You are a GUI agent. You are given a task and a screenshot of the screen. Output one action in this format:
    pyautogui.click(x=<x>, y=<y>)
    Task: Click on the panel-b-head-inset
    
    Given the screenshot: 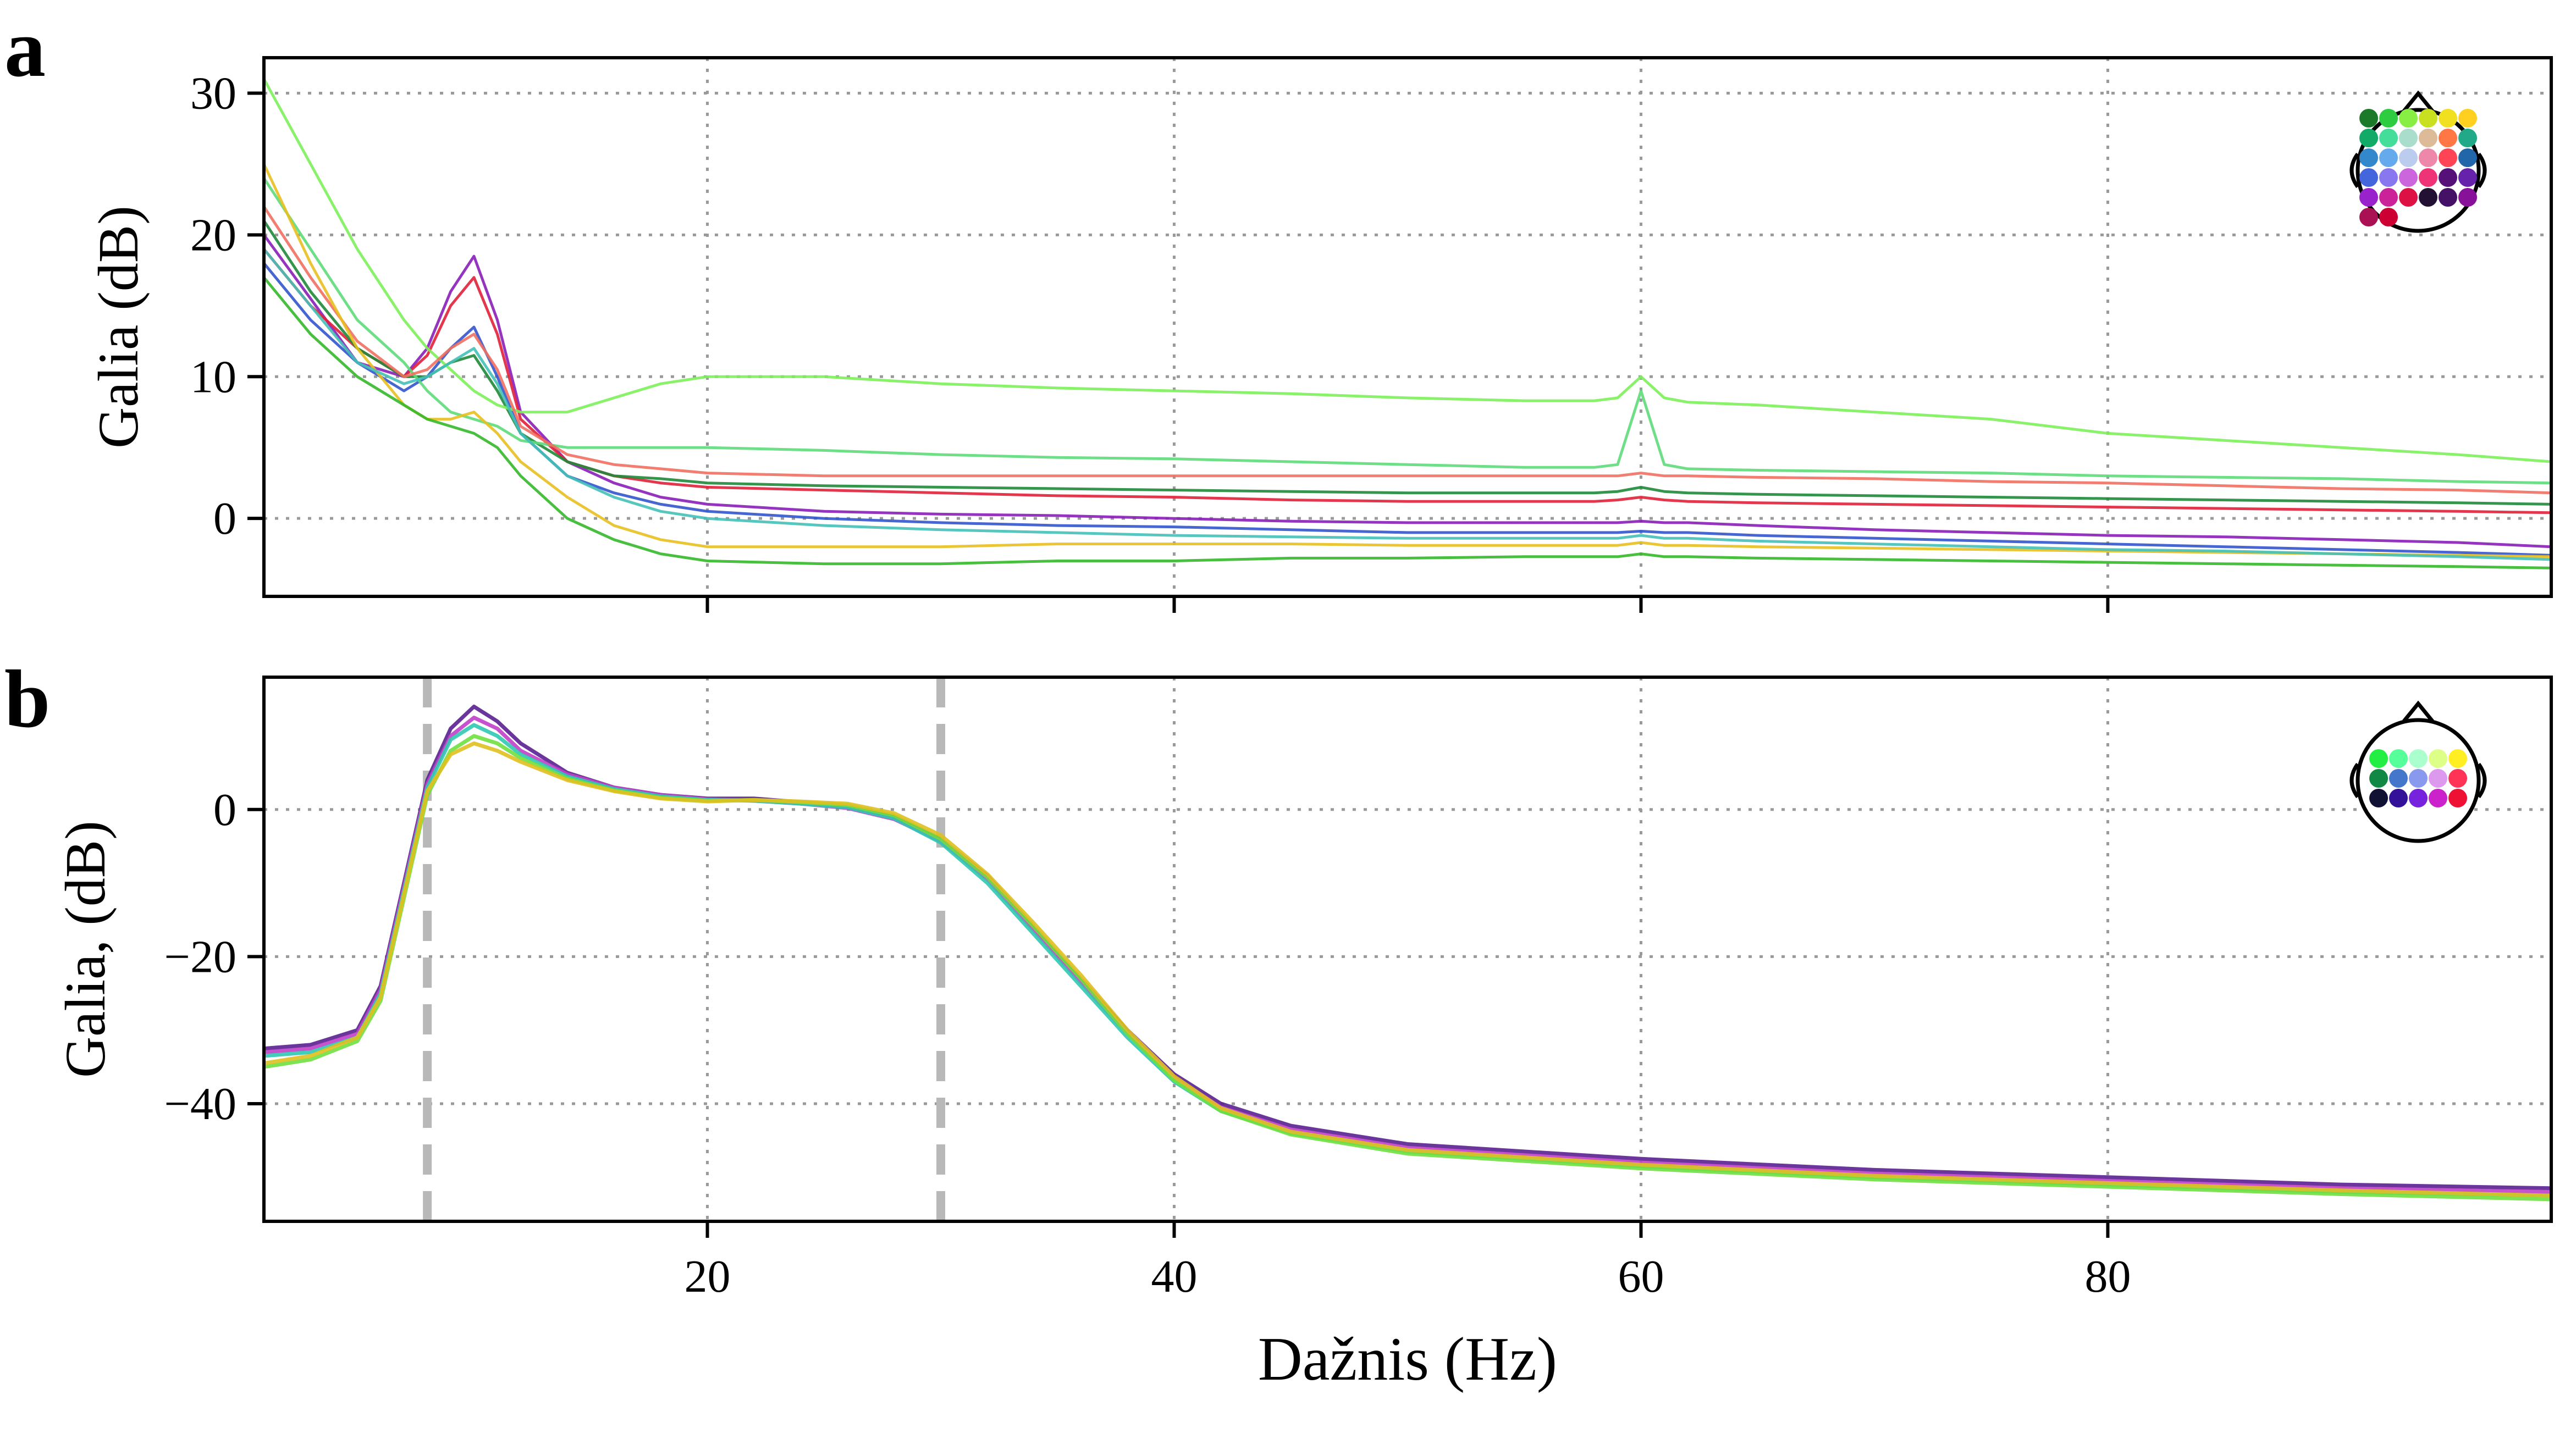 What is the action you would take?
    pyautogui.click(x=2418, y=771)
    